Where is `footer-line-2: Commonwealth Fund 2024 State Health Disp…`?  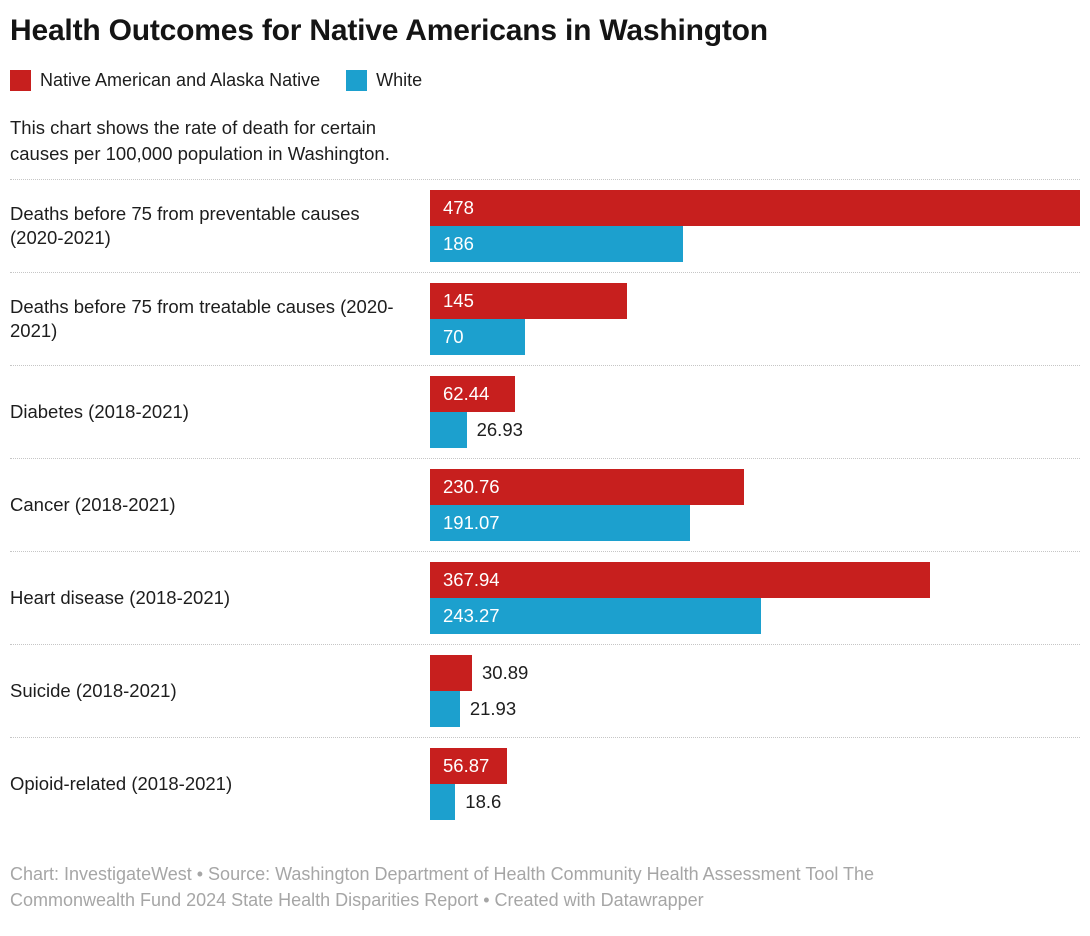 footer-line-2: Commonwealth Fund 2024 State Health Disp… is located at coordinates (357, 899).